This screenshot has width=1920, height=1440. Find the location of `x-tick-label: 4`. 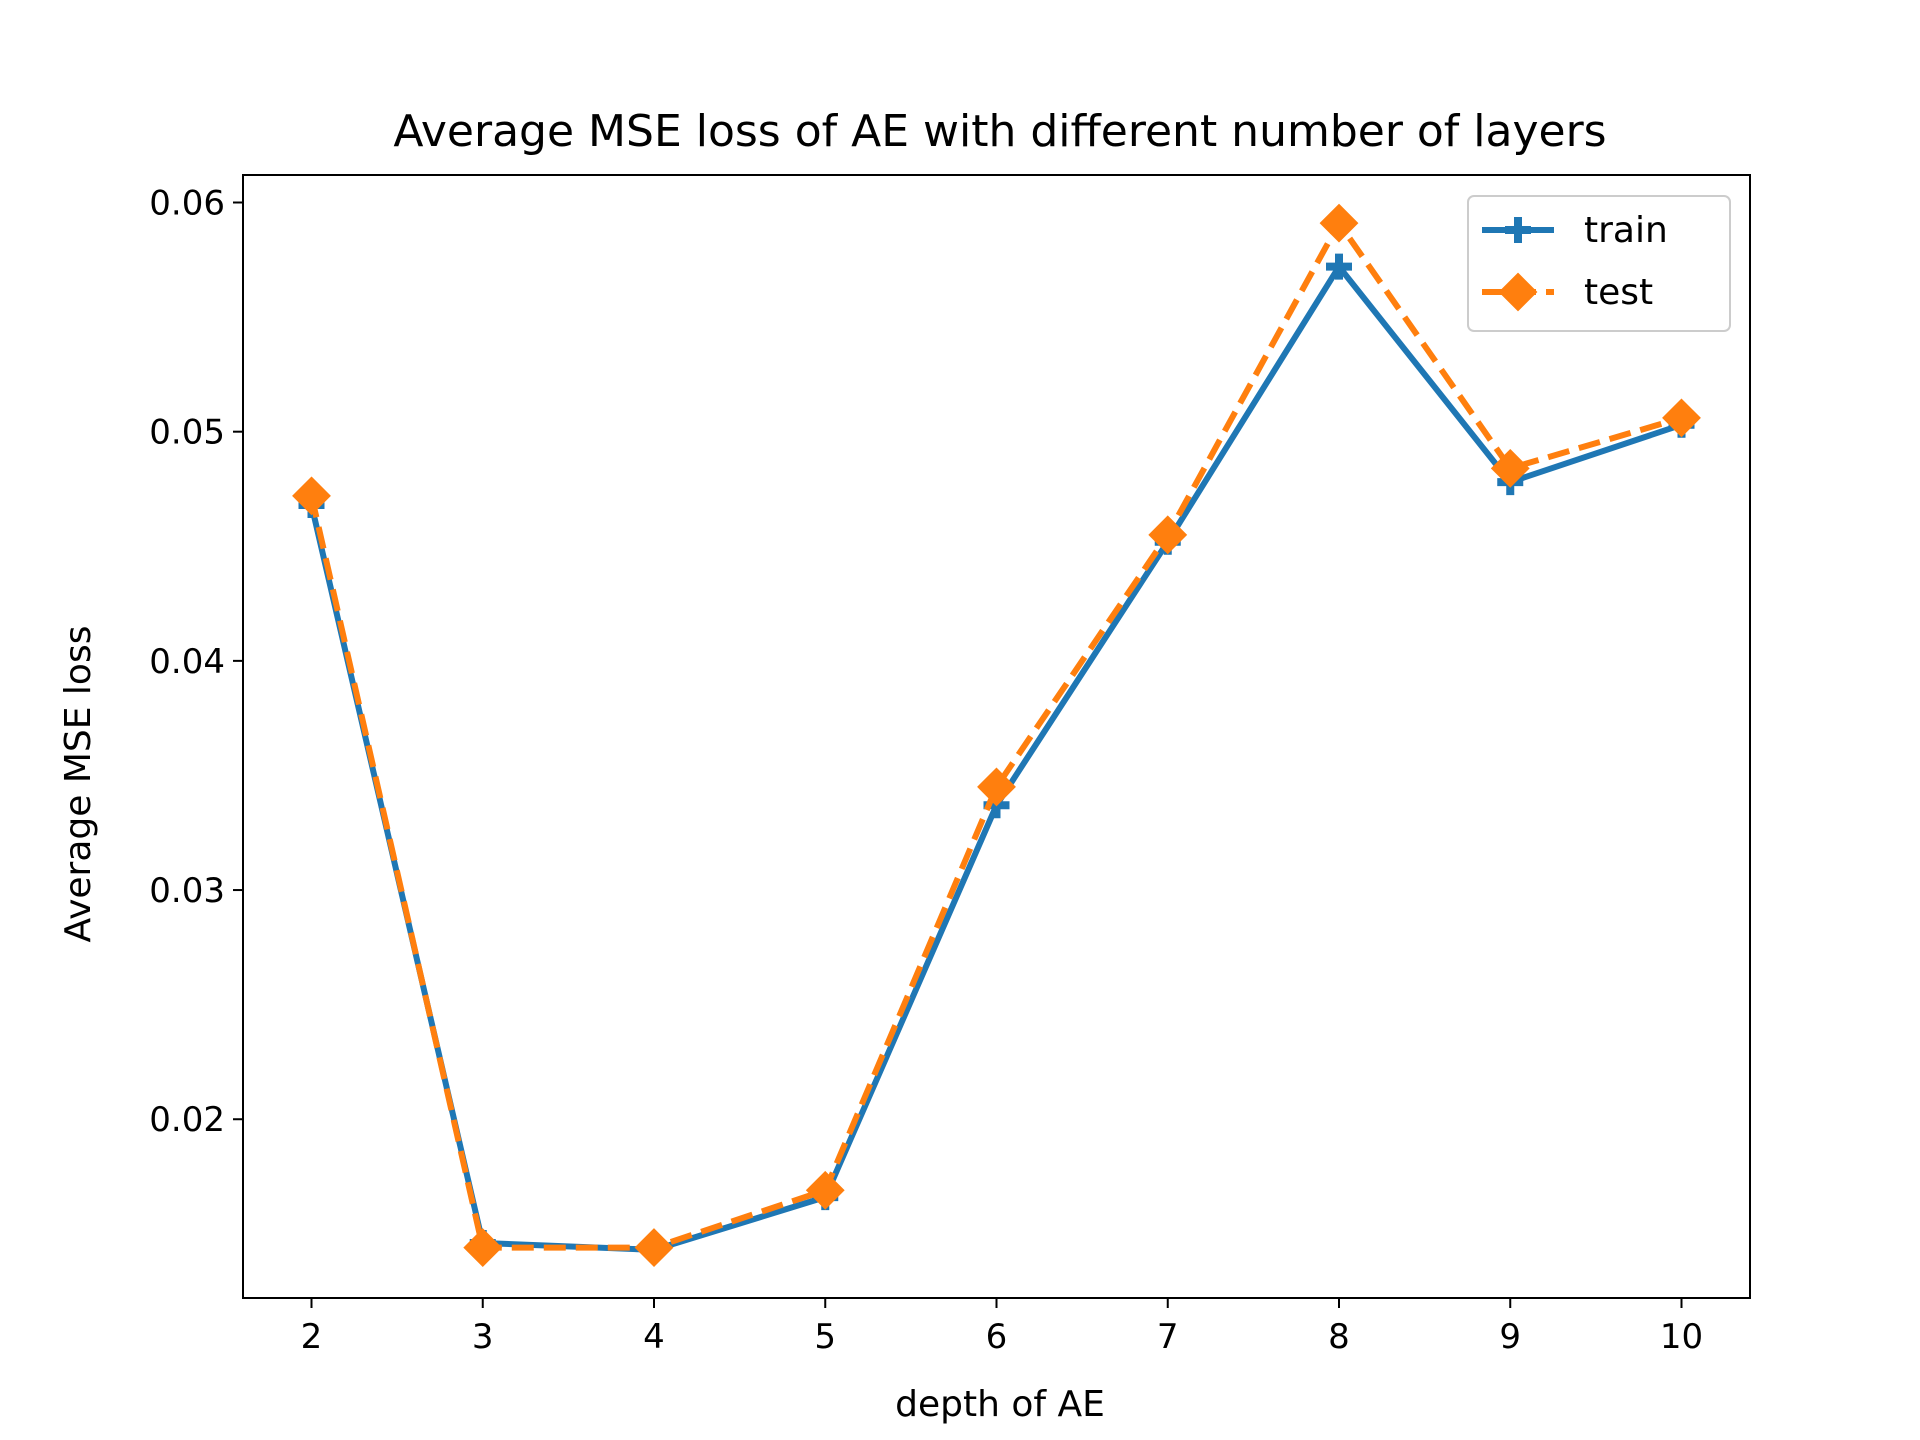

x-tick-label: 4 is located at coordinates (654, 1337).